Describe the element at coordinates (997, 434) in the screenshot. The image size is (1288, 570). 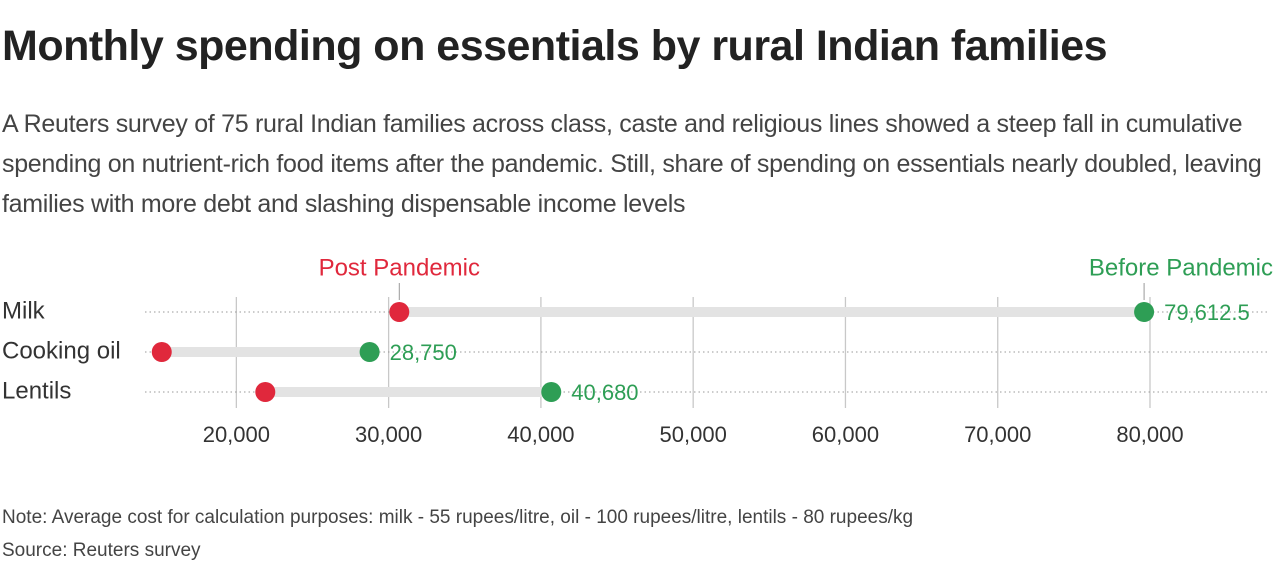
I see `x-tick-label: 70,000` at that location.